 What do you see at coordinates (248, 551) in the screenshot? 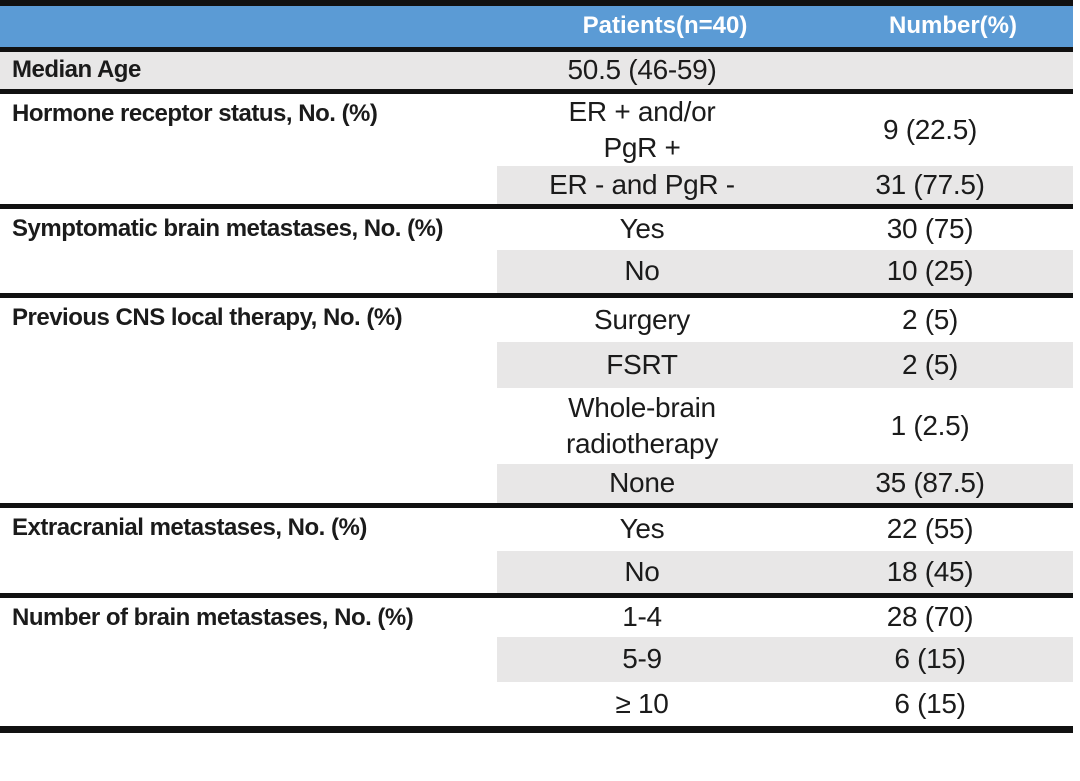
I see `category-label: Extracranial metastases, No. (%)` at bounding box center [248, 551].